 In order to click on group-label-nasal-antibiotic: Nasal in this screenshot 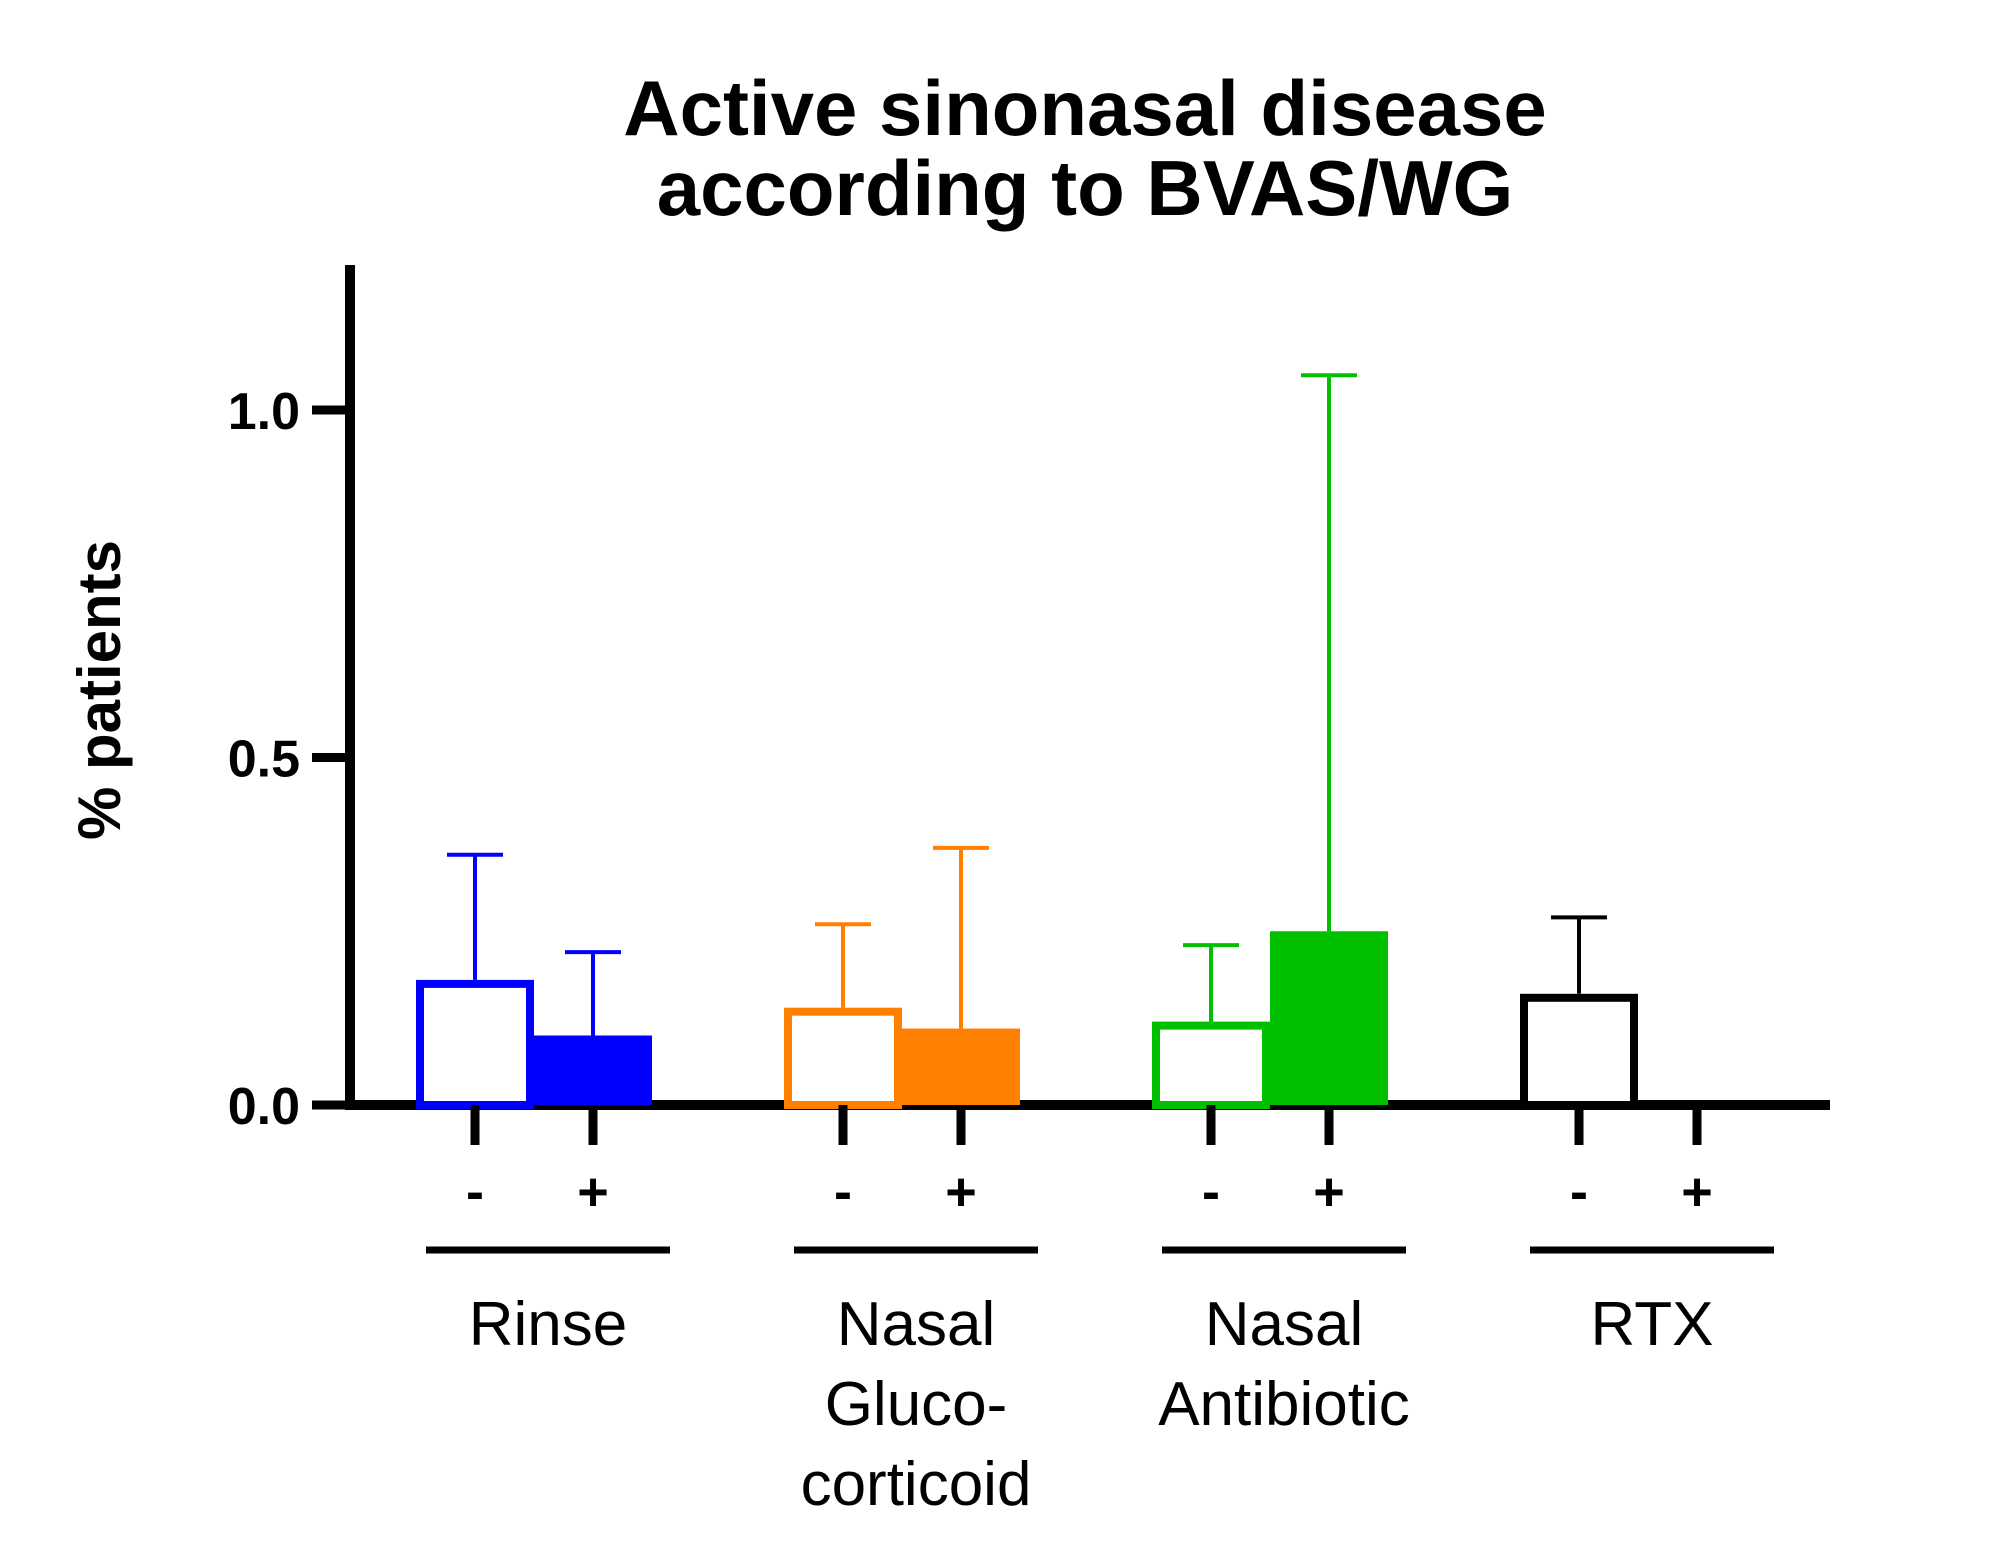, I will do `click(1284, 1324)`.